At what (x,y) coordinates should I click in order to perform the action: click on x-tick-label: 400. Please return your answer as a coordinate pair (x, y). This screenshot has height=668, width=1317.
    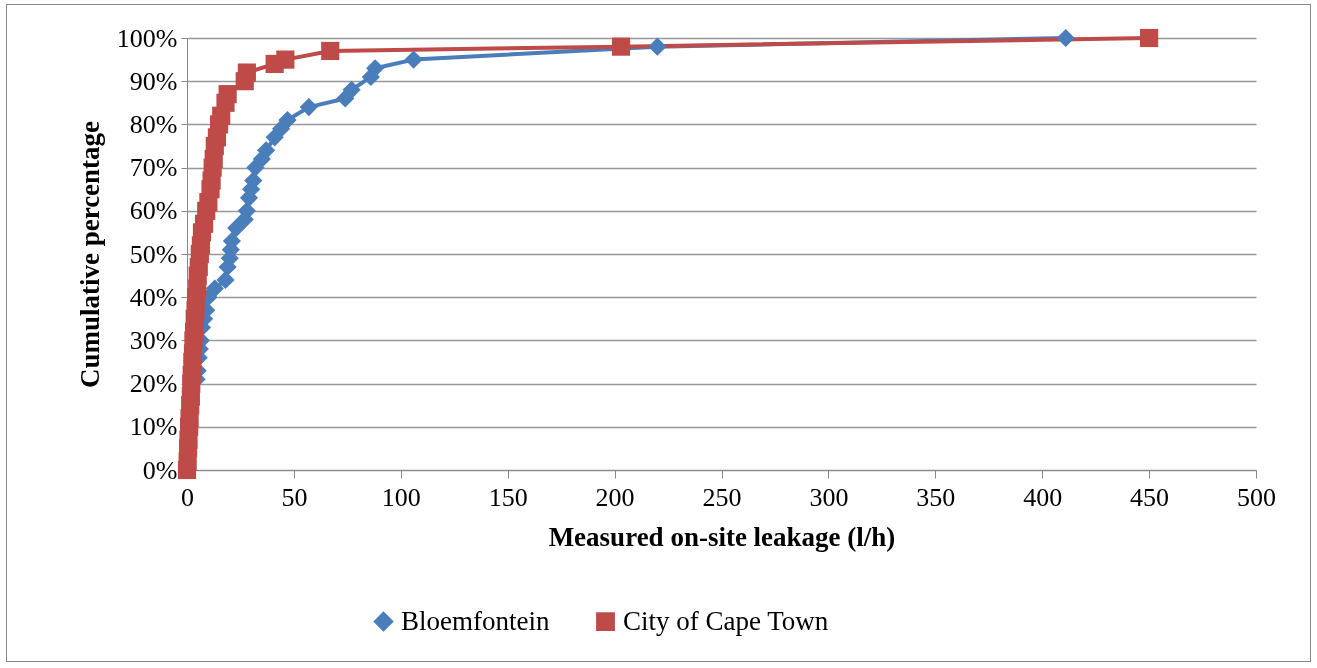
    Looking at the image, I should click on (1043, 497).